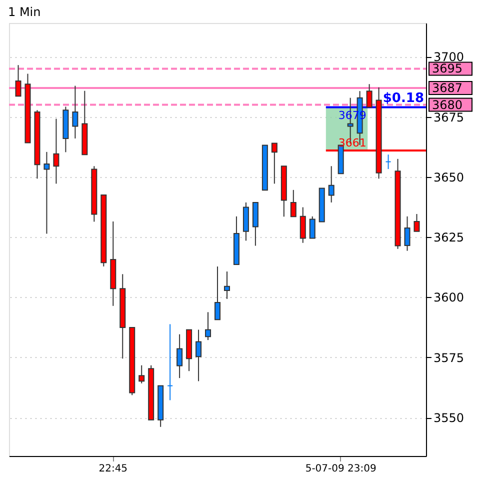 The width and height of the screenshot is (492, 492). Describe the element at coordinates (449, 117) in the screenshot. I see `y-tick-label: 3675` at that location.